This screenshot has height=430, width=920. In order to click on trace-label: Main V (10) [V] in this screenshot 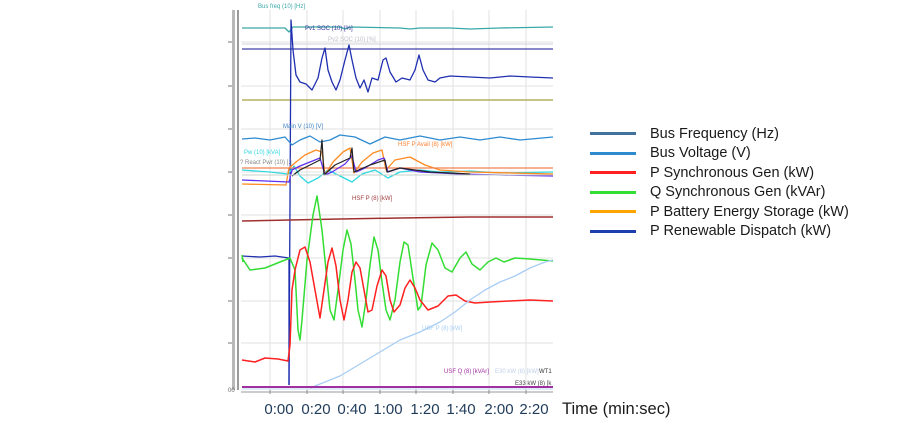, I will do `click(303, 127)`.